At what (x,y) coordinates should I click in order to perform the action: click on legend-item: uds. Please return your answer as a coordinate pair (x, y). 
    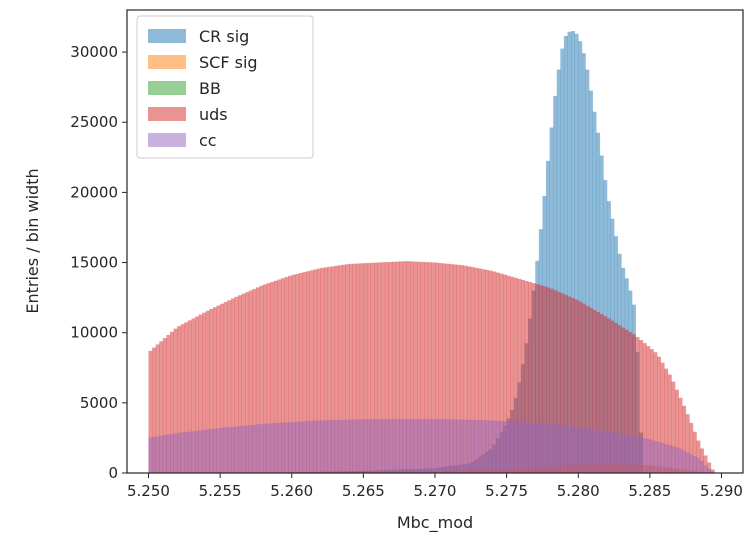
    Looking at the image, I should click on (188, 114).